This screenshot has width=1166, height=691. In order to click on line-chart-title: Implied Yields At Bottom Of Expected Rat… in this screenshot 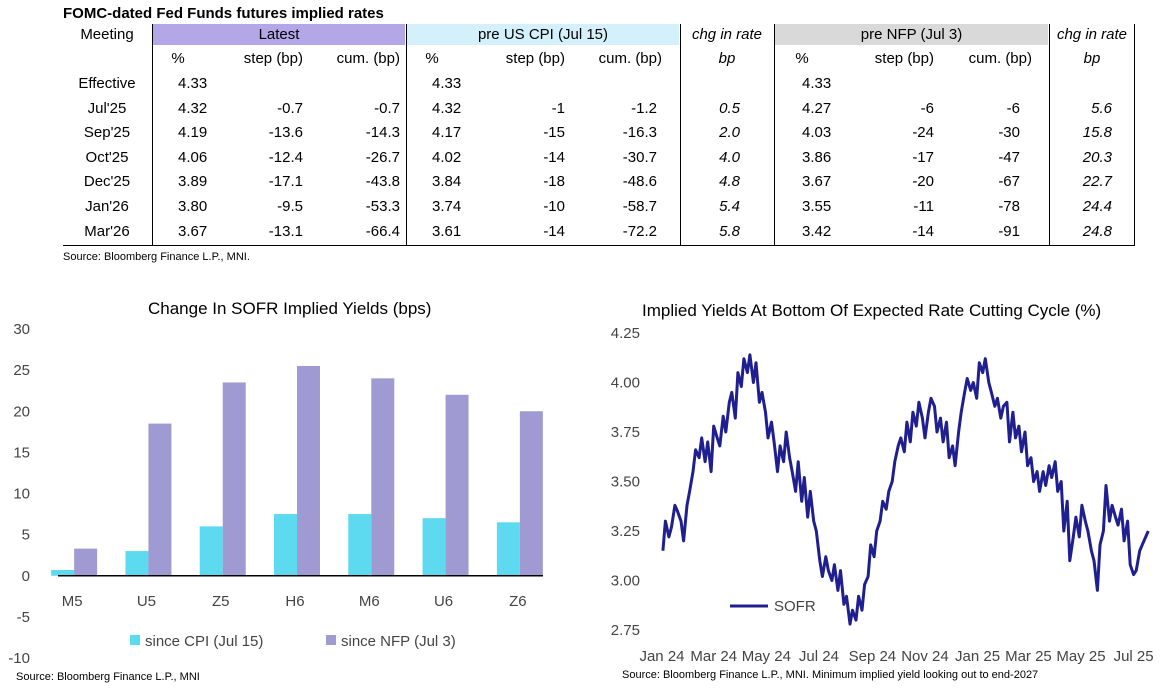, I will do `click(872, 310)`.